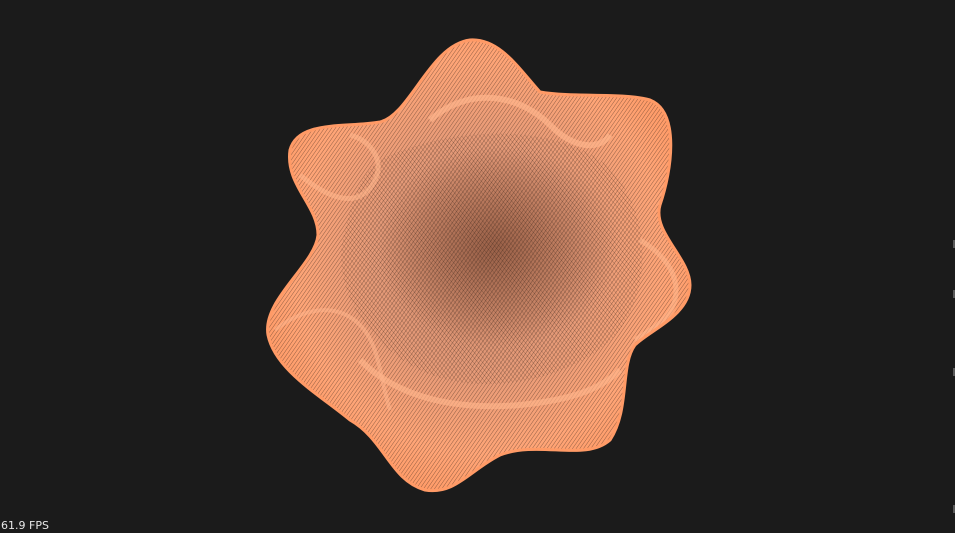 Image resolution: width=955 pixels, height=533 pixels. What do you see at coordinates (490, 383) in the screenshot?
I see `blob-fold-bottom` at bounding box center [490, 383].